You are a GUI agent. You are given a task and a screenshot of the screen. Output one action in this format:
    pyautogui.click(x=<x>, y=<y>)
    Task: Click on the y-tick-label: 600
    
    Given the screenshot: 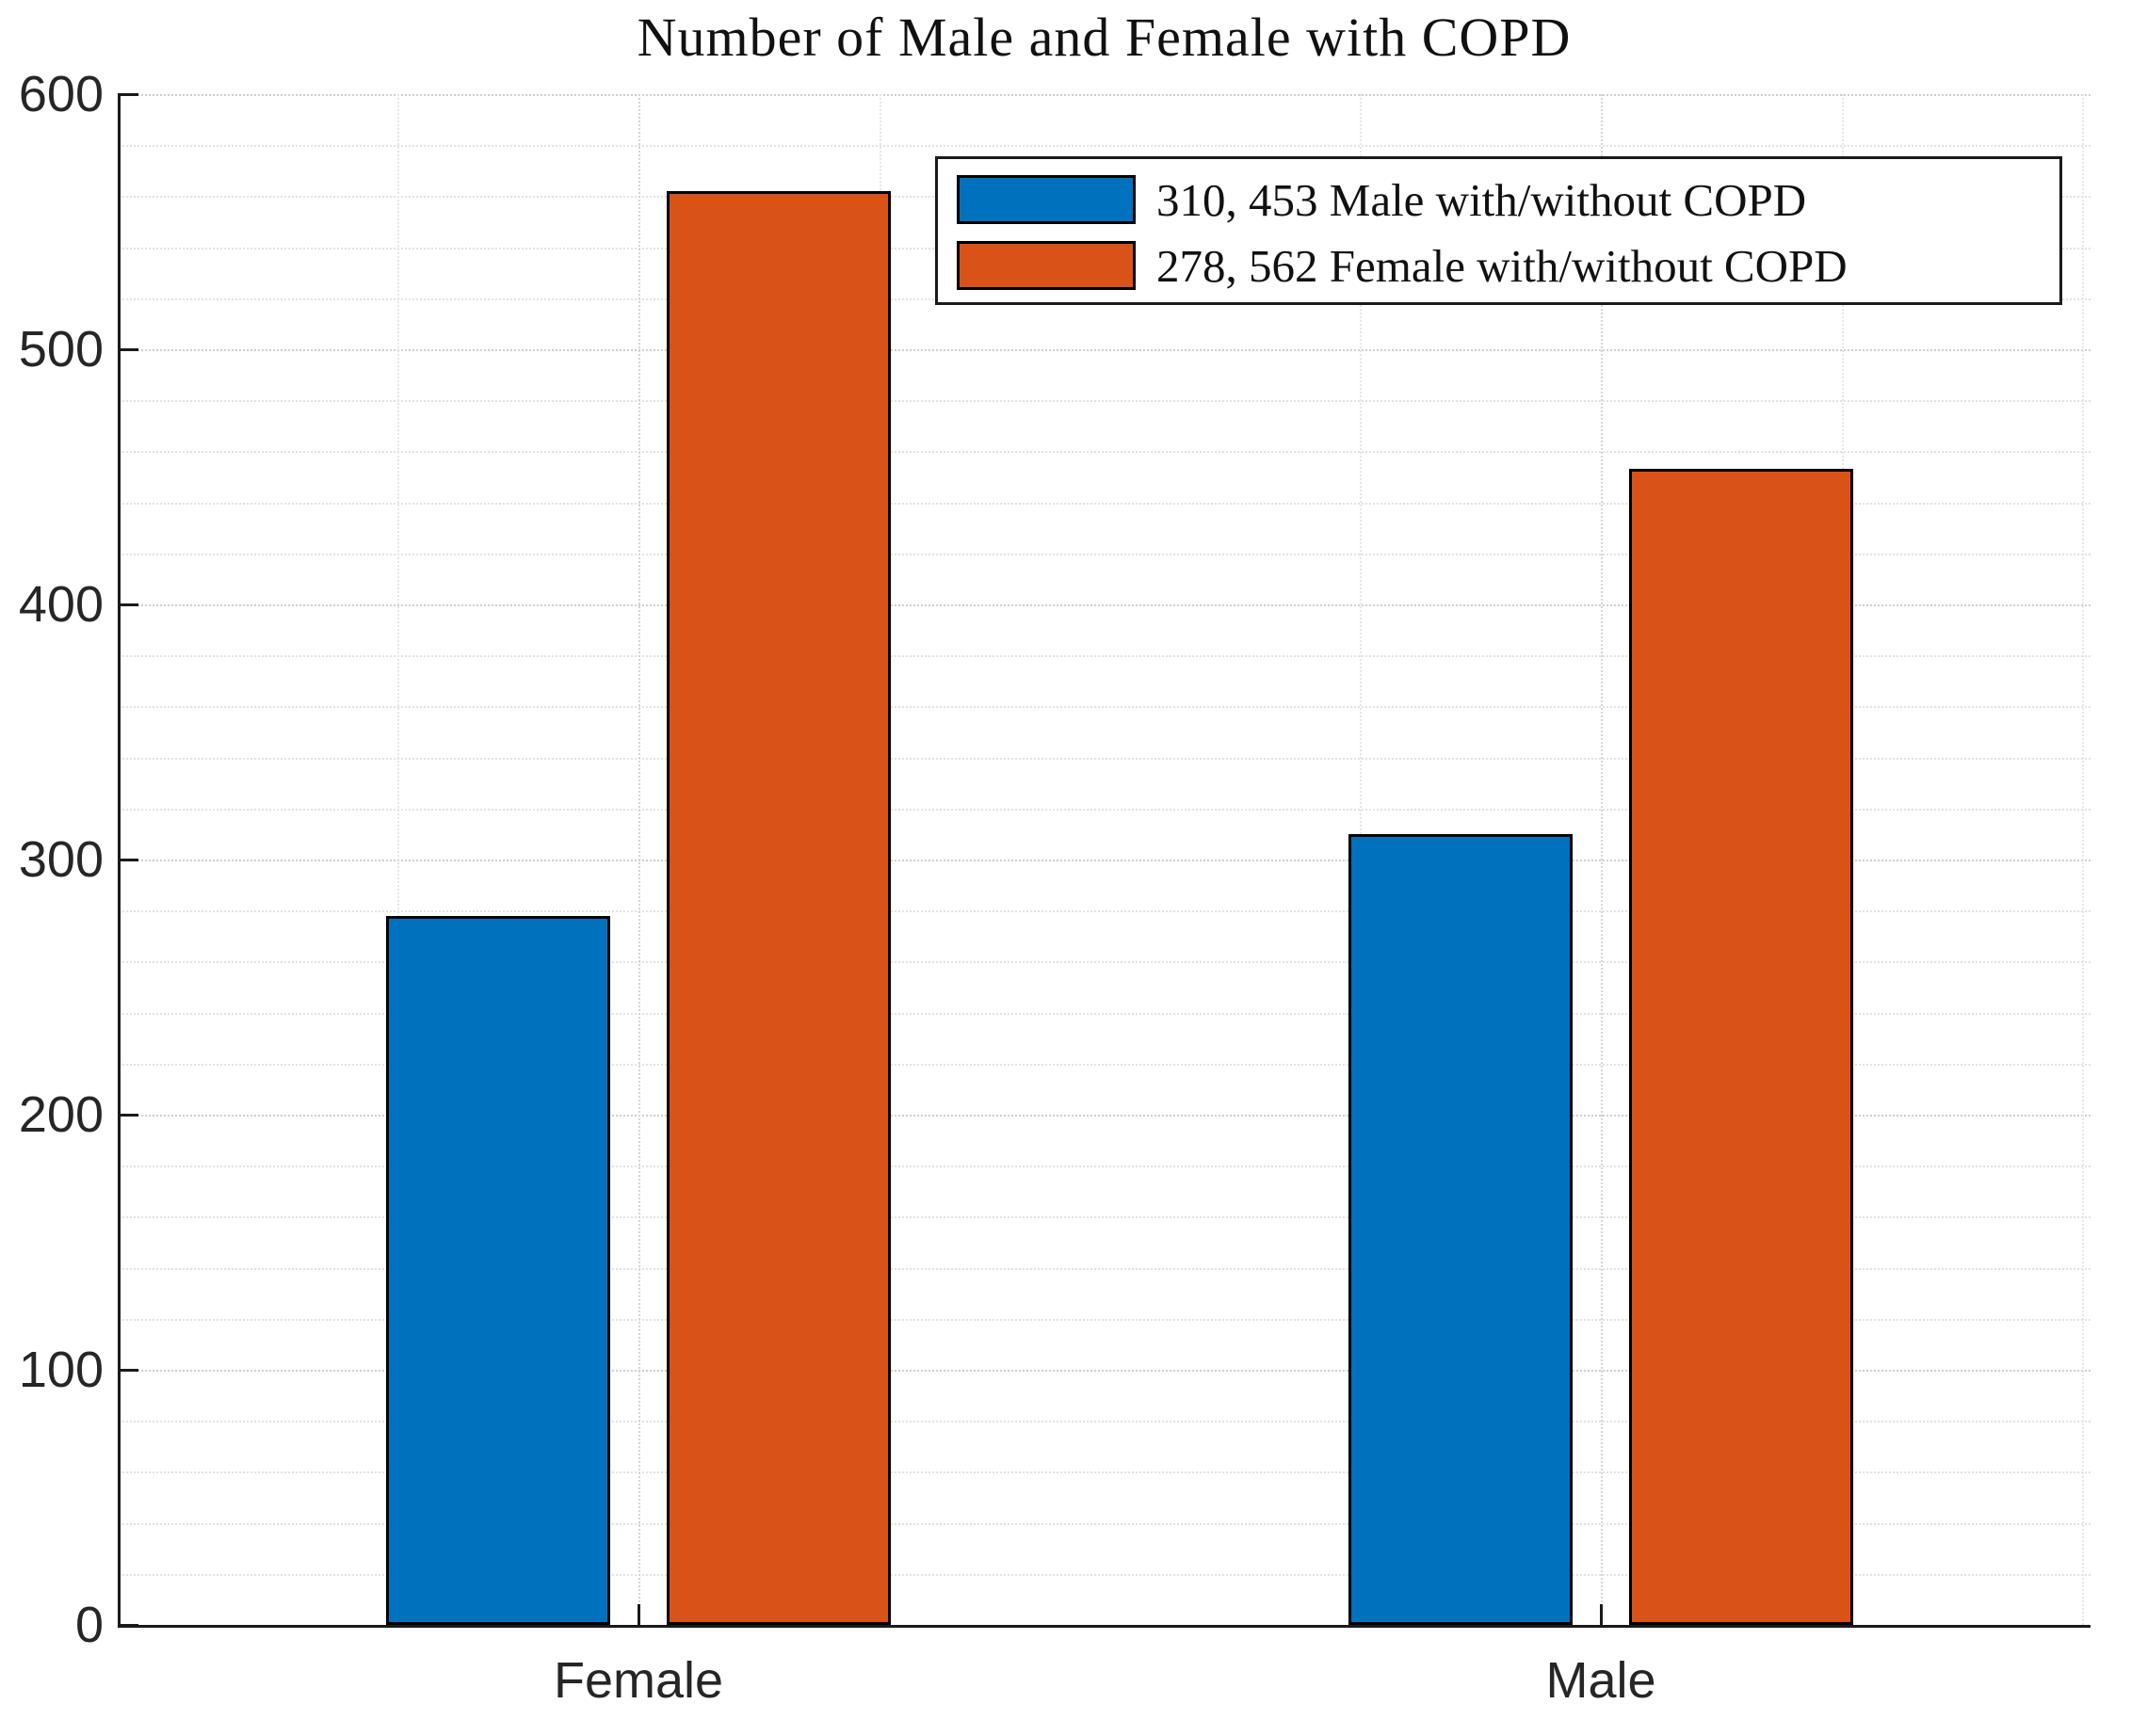 What is the action you would take?
    pyautogui.click(x=61, y=94)
    